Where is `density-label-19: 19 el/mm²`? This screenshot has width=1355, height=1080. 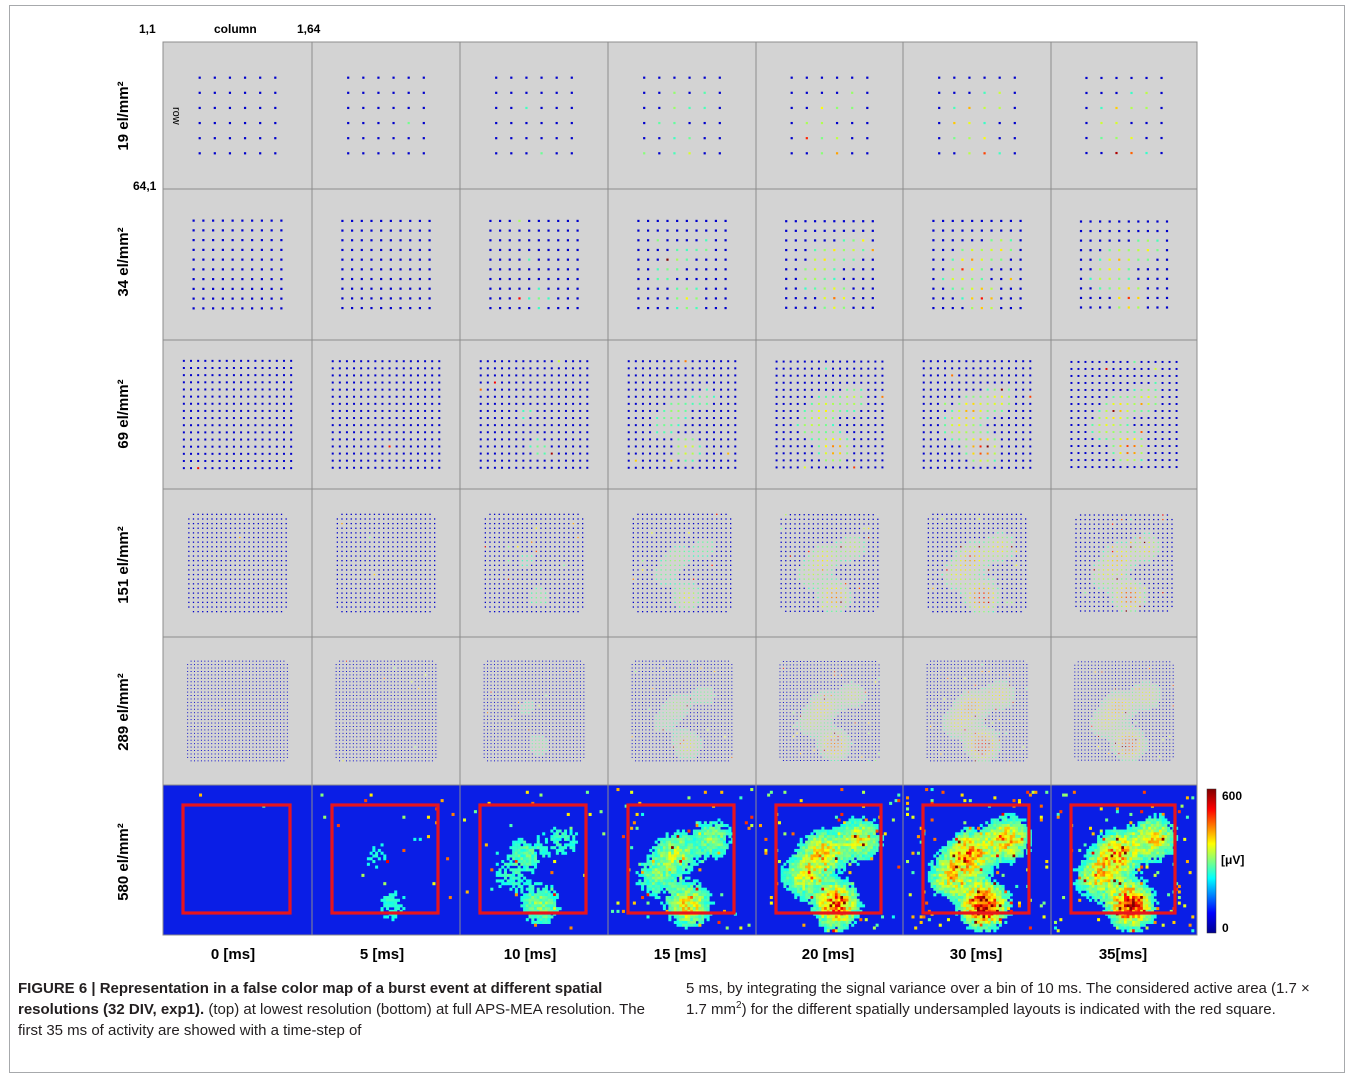 density-label-19: 19 el/mm² is located at coordinates (123, 116).